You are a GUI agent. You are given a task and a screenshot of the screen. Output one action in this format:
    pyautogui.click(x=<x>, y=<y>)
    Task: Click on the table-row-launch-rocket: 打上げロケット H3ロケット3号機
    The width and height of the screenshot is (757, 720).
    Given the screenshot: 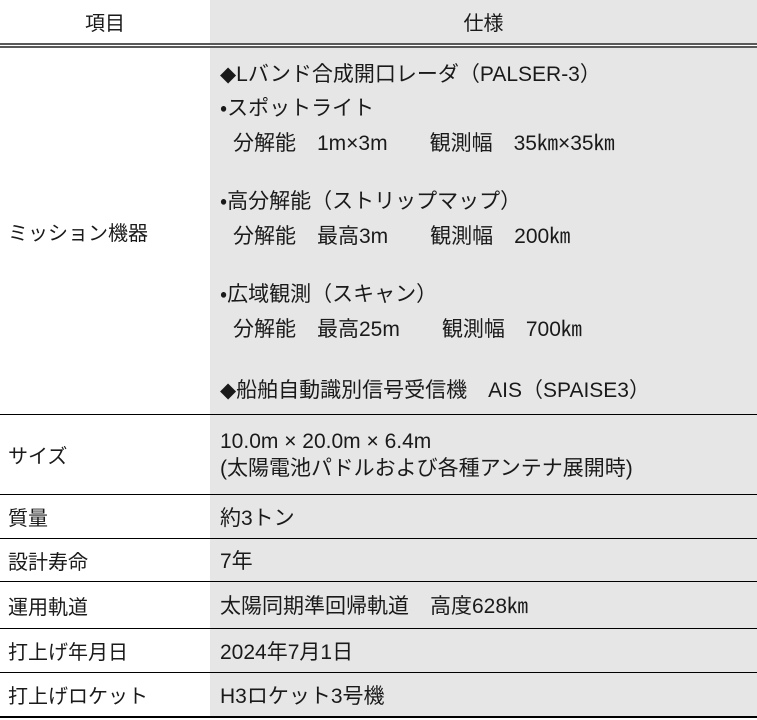 What is the action you would take?
    pyautogui.click(x=378, y=695)
    